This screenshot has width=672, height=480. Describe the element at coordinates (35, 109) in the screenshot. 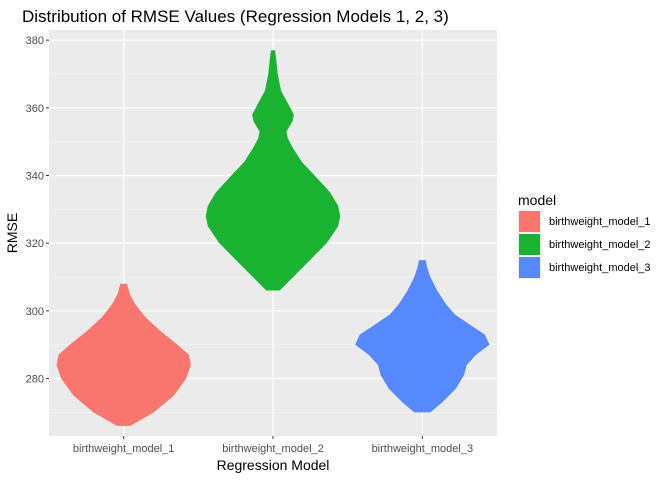

I see `y-tick-label: 360` at that location.